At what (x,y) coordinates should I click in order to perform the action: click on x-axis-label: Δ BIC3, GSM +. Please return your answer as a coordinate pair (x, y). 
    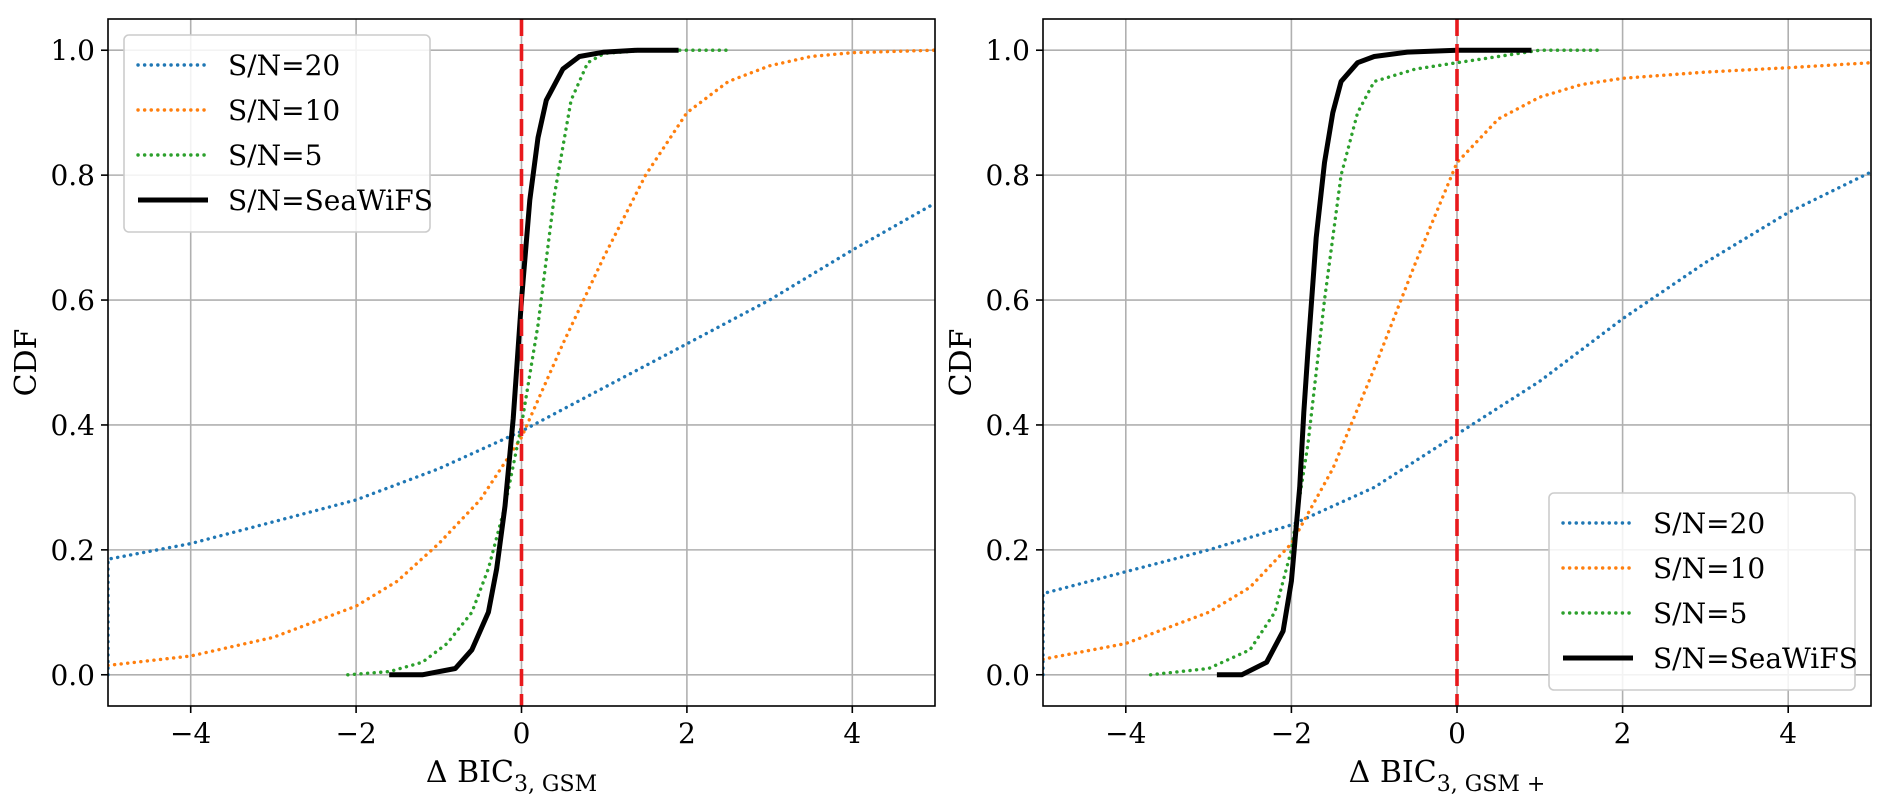
    Looking at the image, I should click on (1447, 776).